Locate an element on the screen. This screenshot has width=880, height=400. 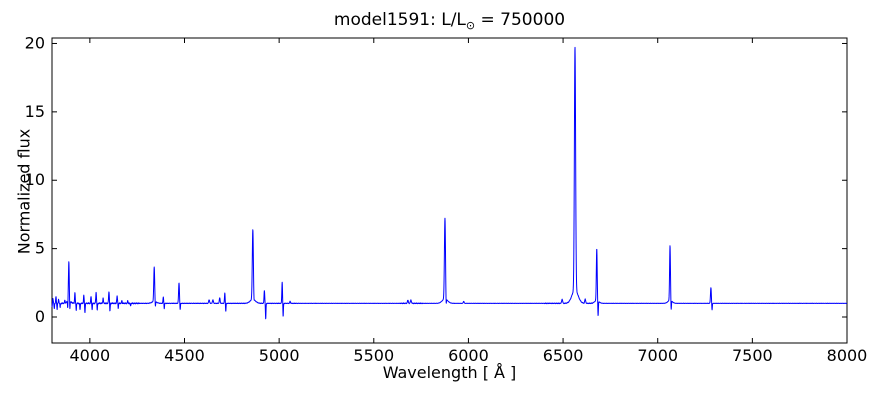
x-tick-label: 6000 is located at coordinates (468, 355).